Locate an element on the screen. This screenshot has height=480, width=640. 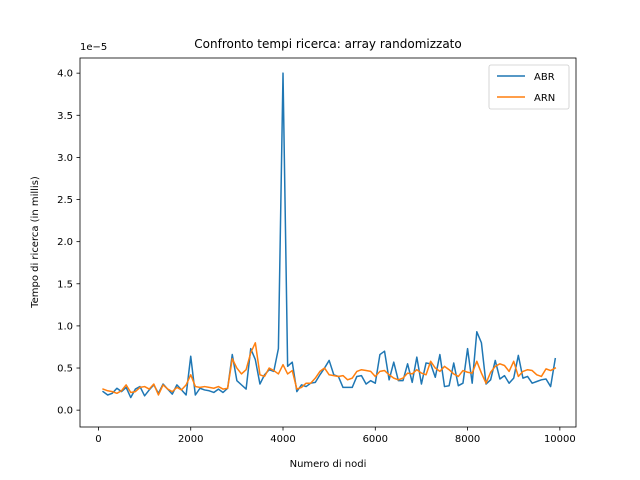
y-tick-label: 1.5 is located at coordinates (65, 284).